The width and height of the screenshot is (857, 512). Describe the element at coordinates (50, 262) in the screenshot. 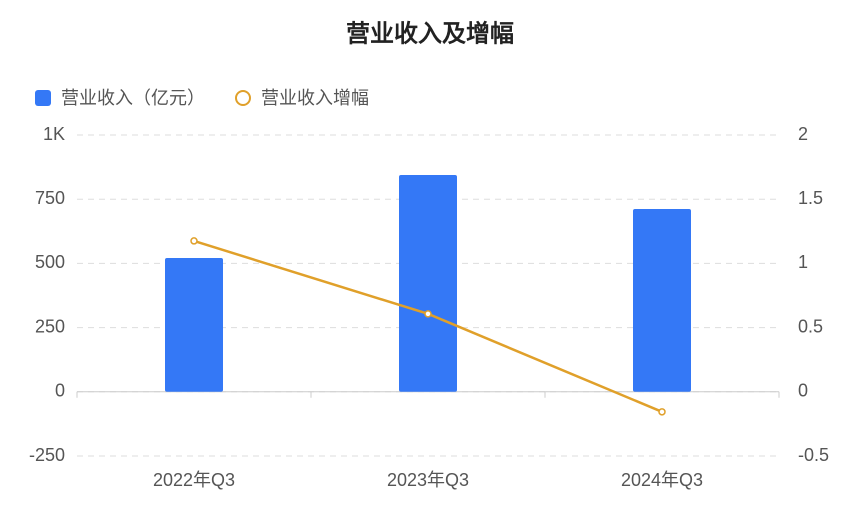

I see `y-tick-label: 500` at that location.